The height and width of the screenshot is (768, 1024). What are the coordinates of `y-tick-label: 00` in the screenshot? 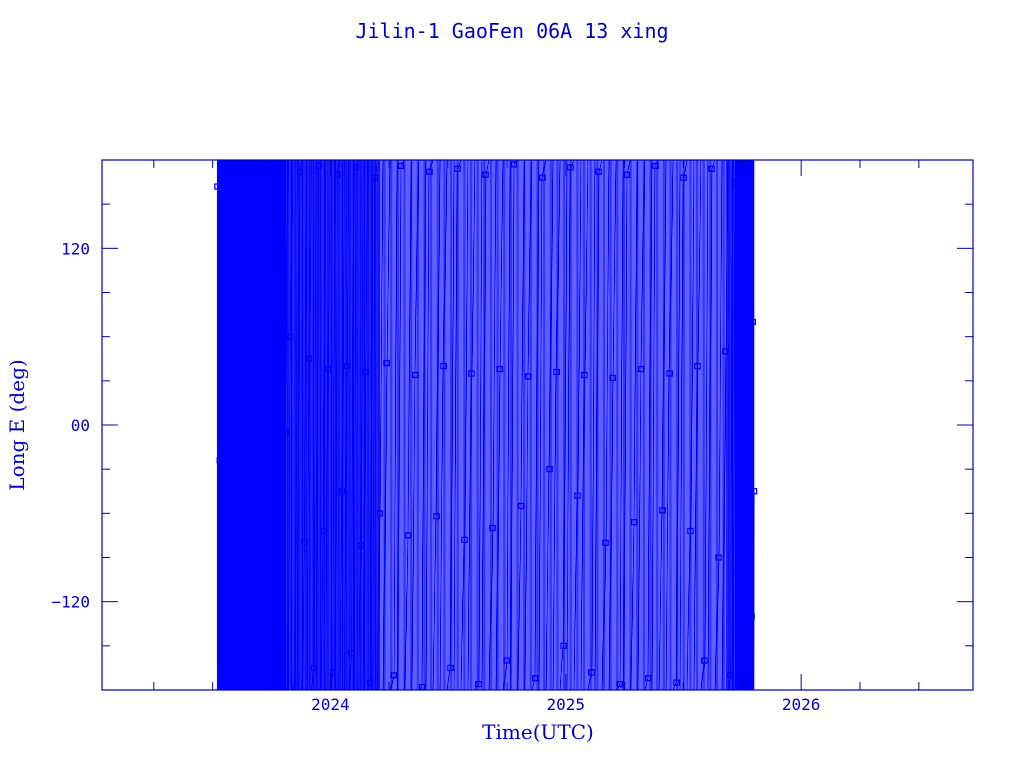 It's located at (80, 425).